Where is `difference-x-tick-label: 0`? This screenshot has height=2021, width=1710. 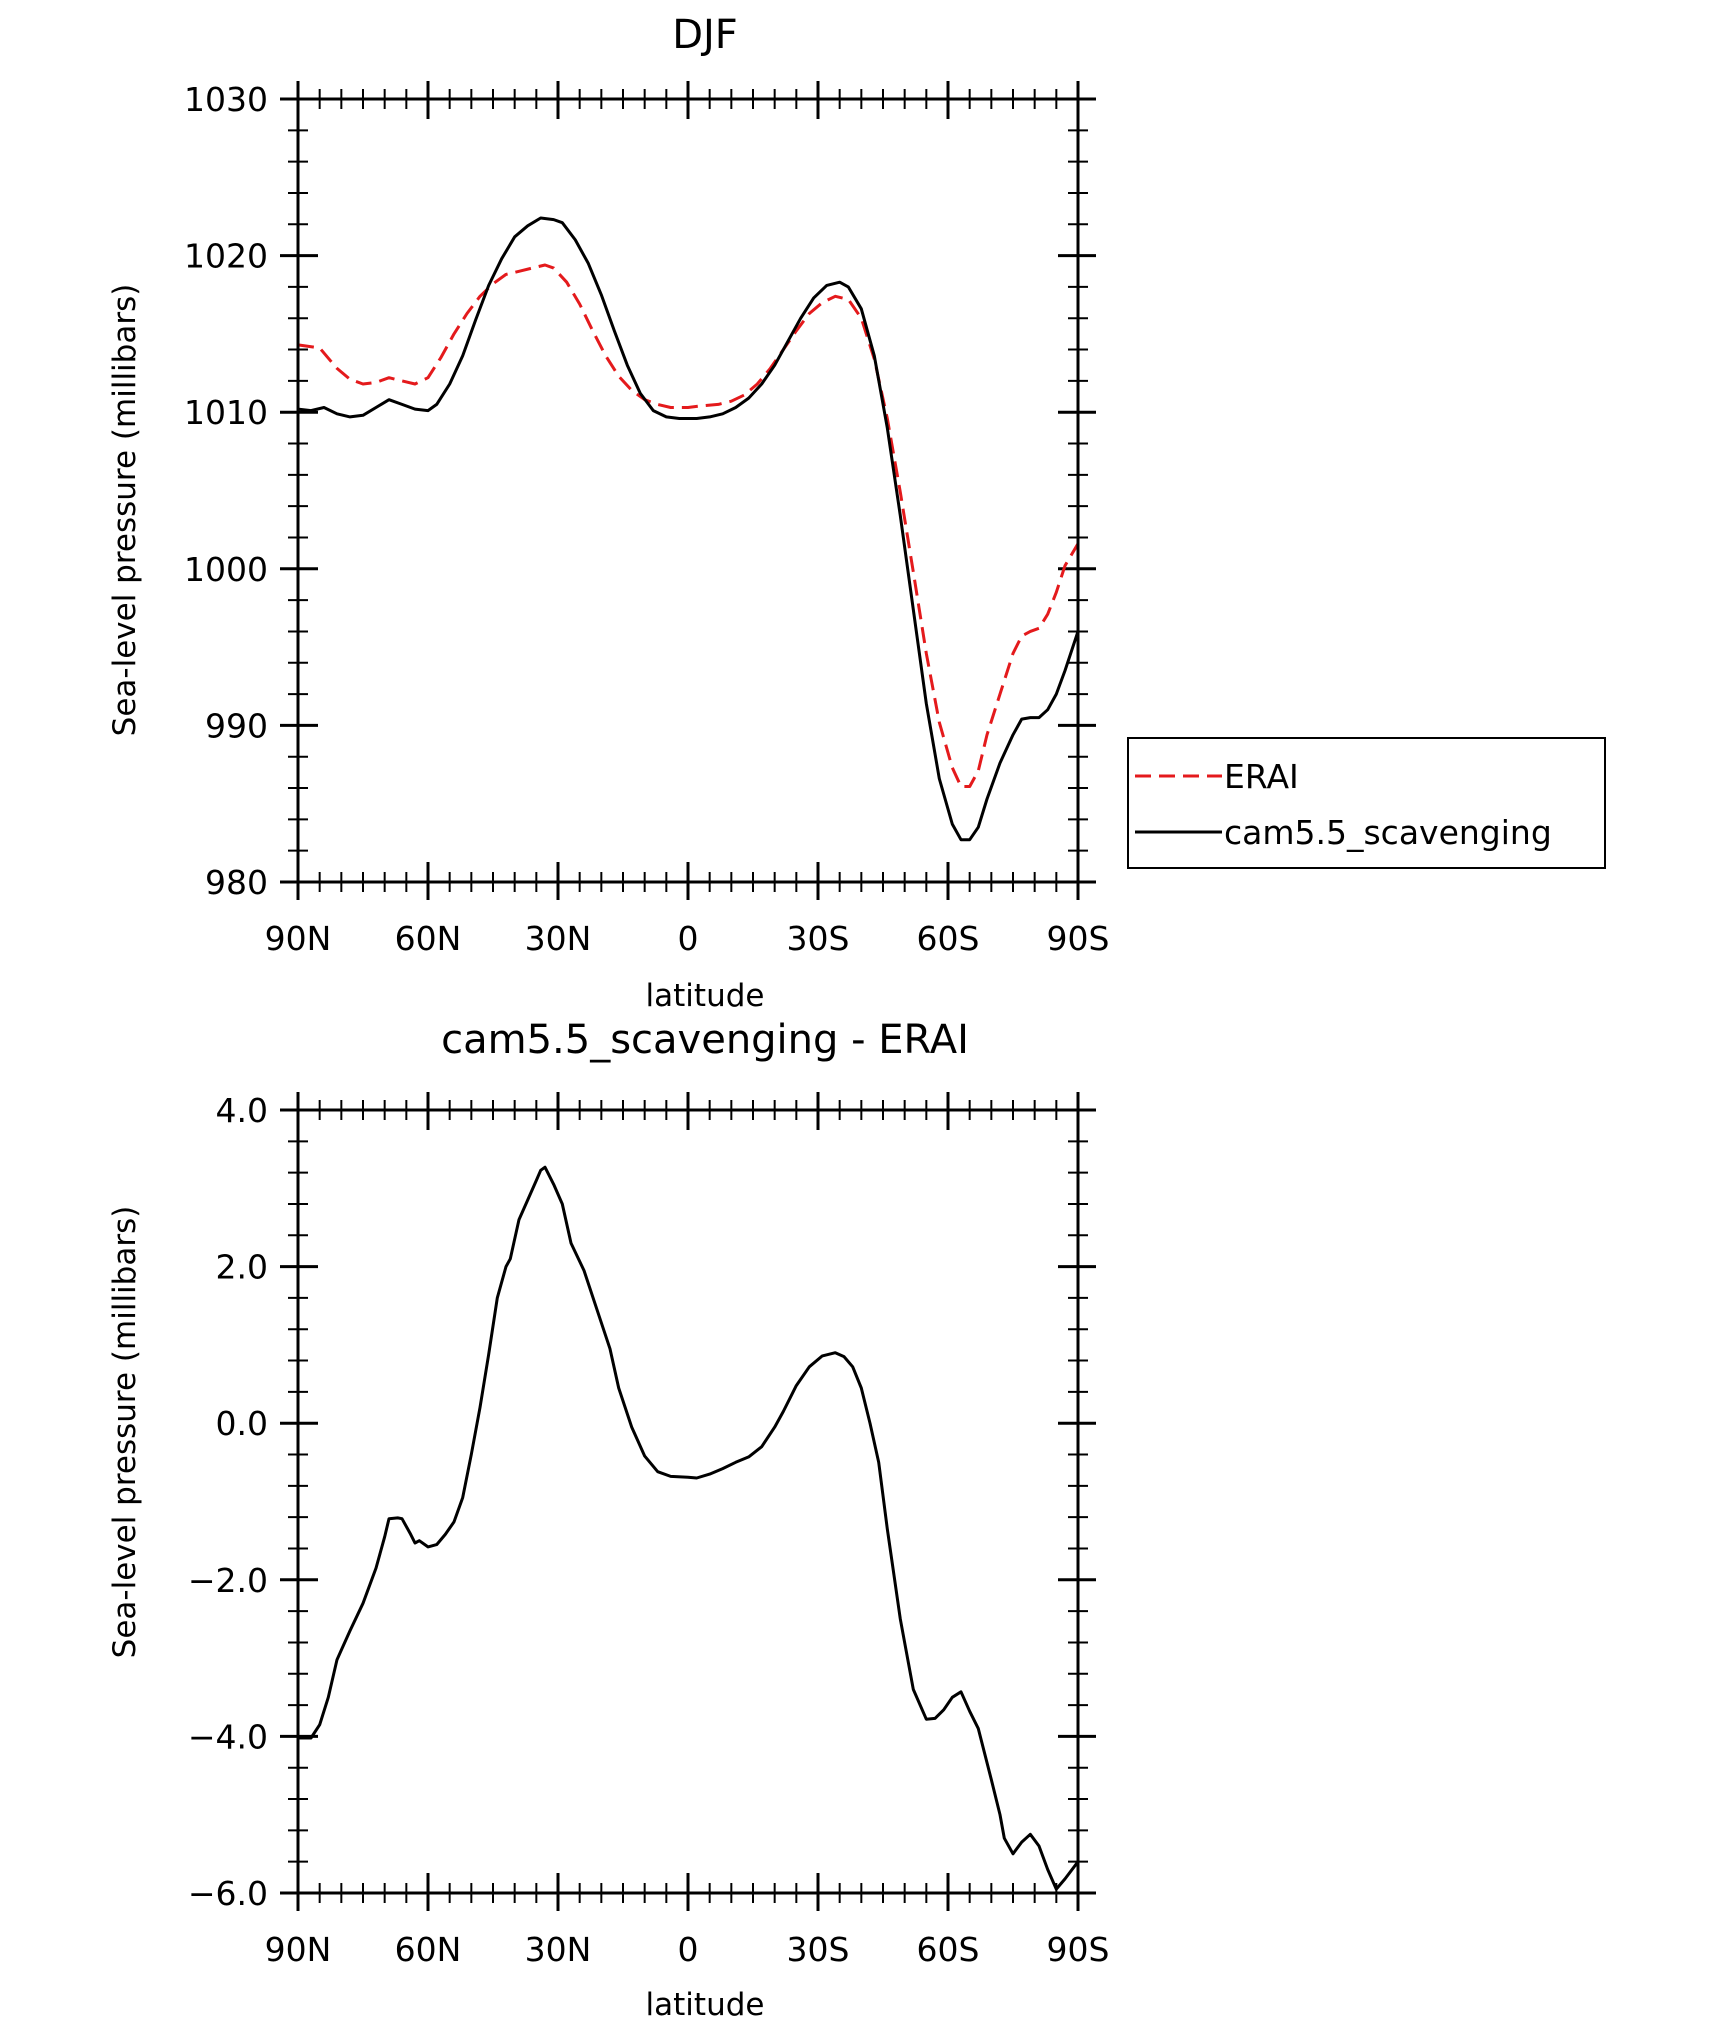
difference-x-tick-label: 0 is located at coordinates (688, 1949).